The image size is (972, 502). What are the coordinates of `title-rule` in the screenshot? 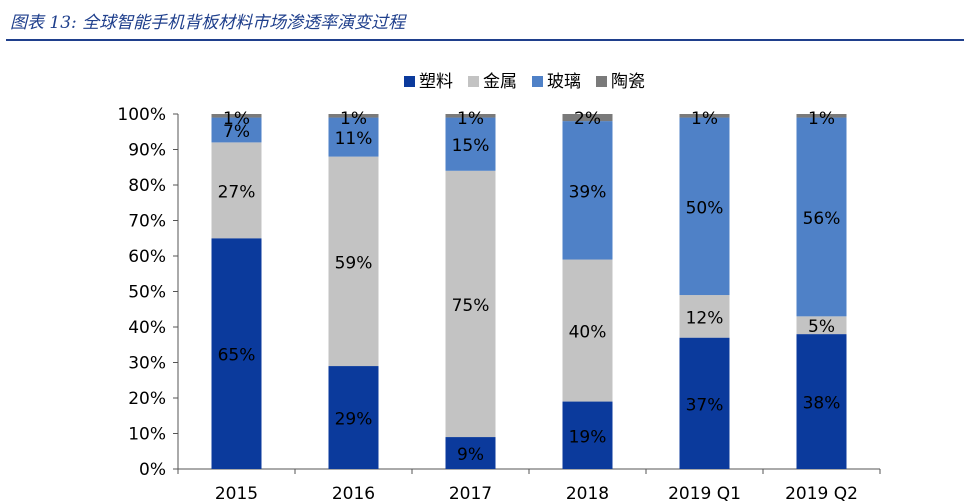 It's located at (485, 40).